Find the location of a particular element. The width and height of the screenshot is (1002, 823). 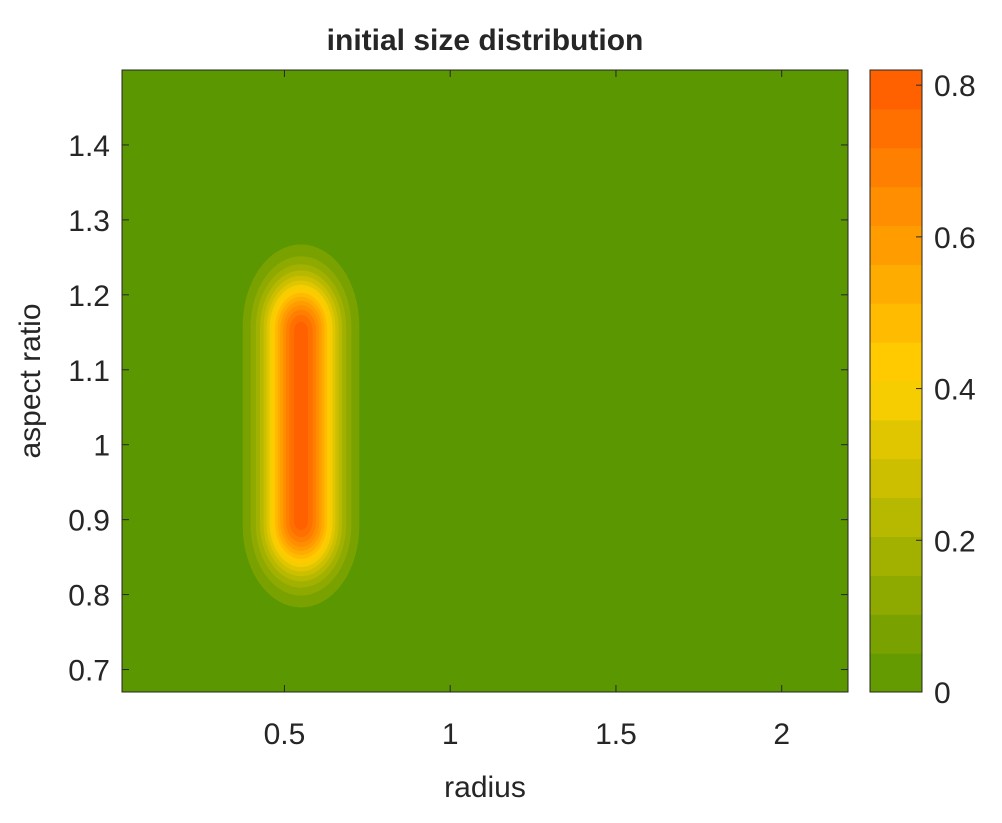

colorbar-frame is located at coordinates (896, 381).